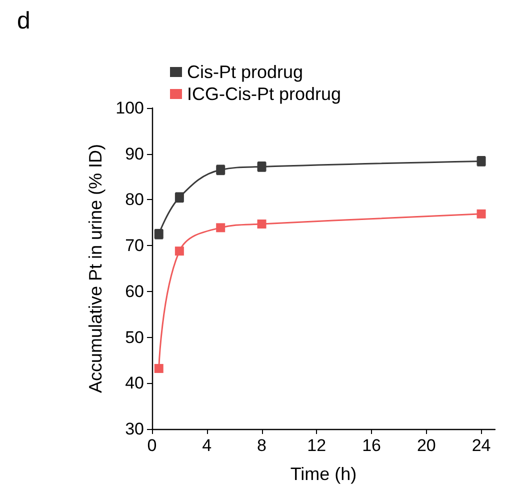 This screenshot has width=513, height=491. I want to click on y-tick-label: 60, so click(134, 291).